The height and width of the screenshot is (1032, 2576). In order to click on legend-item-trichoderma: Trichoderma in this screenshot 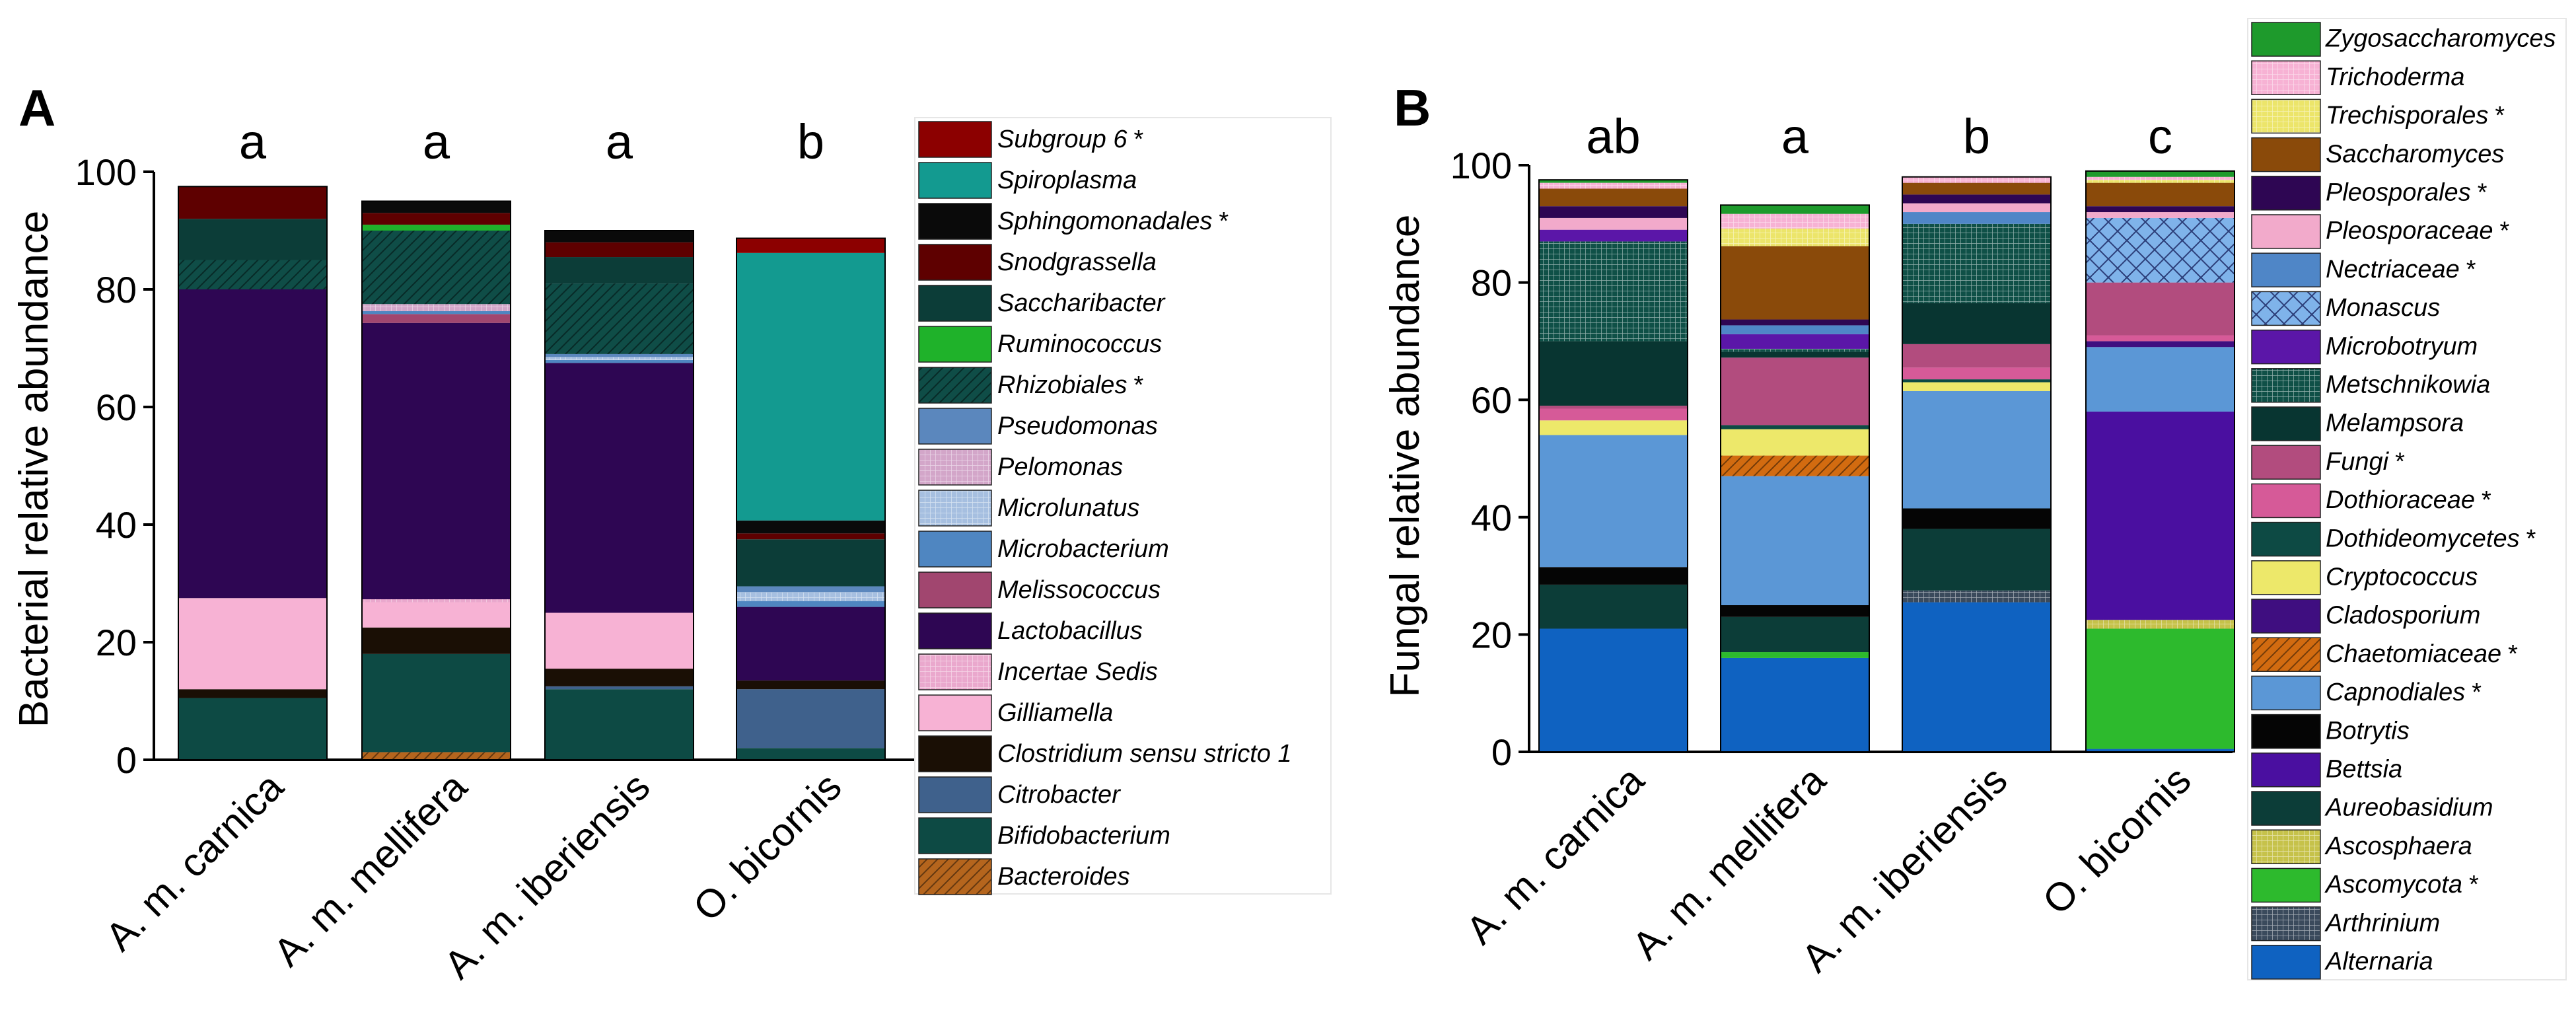, I will do `click(2357, 77)`.